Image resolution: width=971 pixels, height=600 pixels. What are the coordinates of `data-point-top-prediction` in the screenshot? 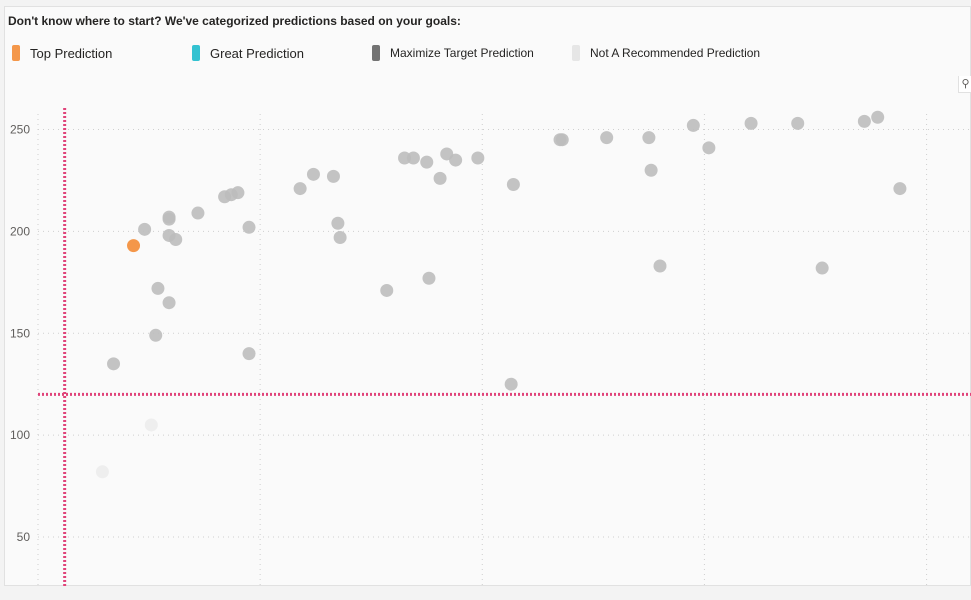 It's located at (134, 246).